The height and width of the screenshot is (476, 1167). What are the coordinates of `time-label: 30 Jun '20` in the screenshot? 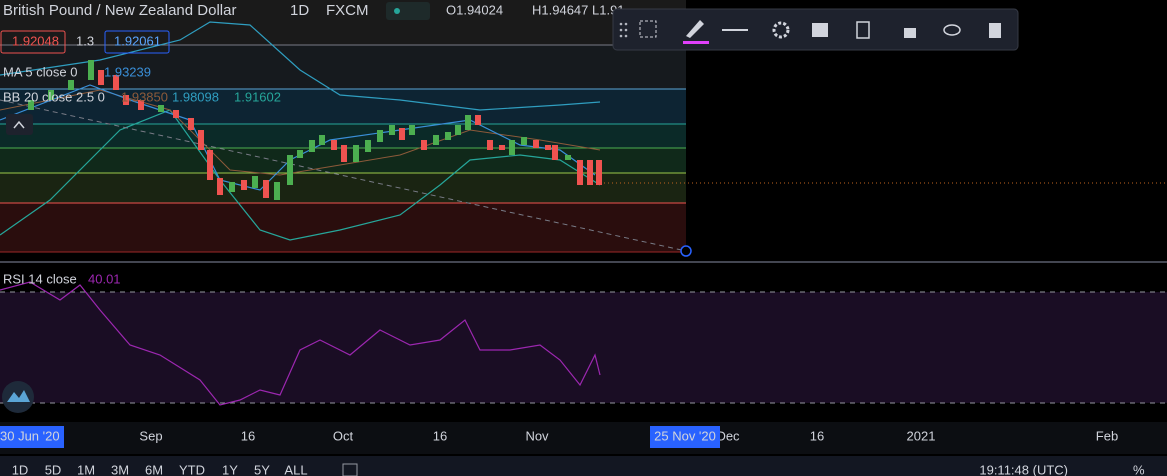 It's located at (30, 435).